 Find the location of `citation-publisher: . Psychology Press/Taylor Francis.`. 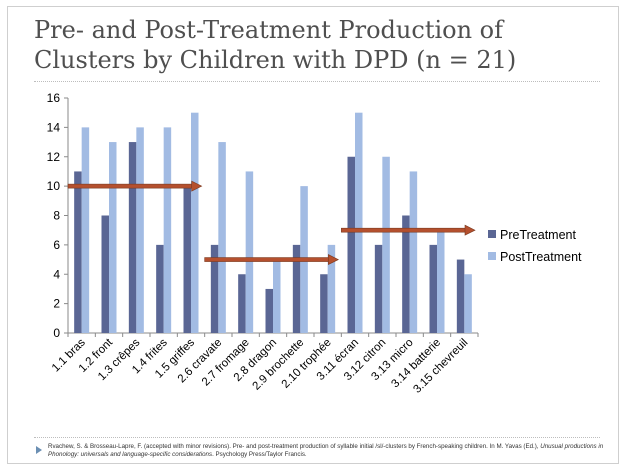

citation-publisher: . Psychology Press/Taylor Francis. is located at coordinates (259, 454).